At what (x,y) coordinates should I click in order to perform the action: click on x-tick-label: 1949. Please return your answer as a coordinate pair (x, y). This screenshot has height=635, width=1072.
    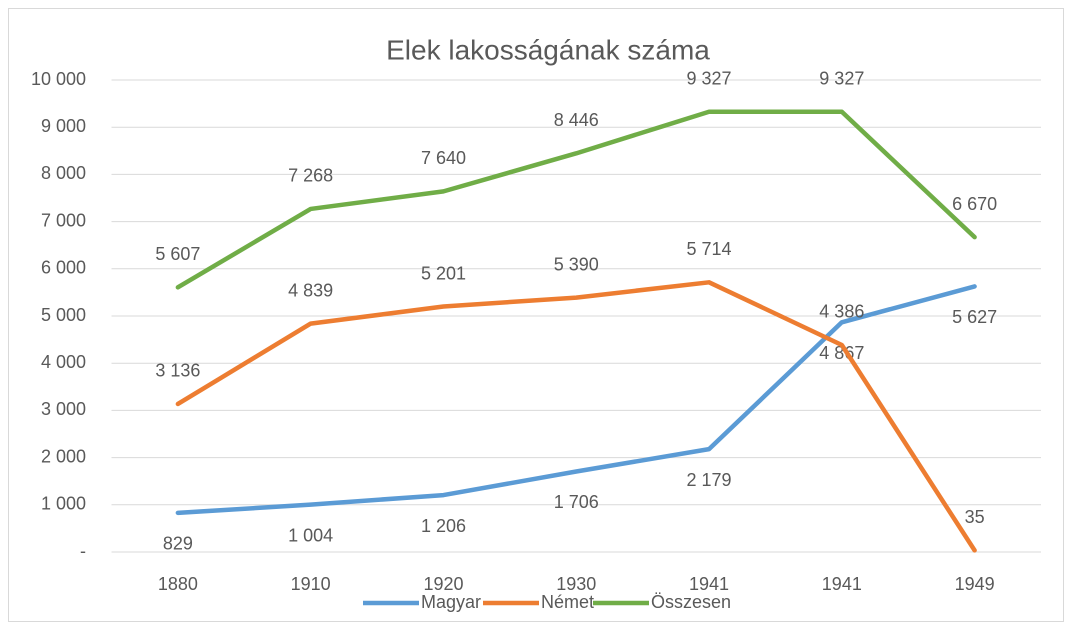
    Looking at the image, I should click on (975, 584).